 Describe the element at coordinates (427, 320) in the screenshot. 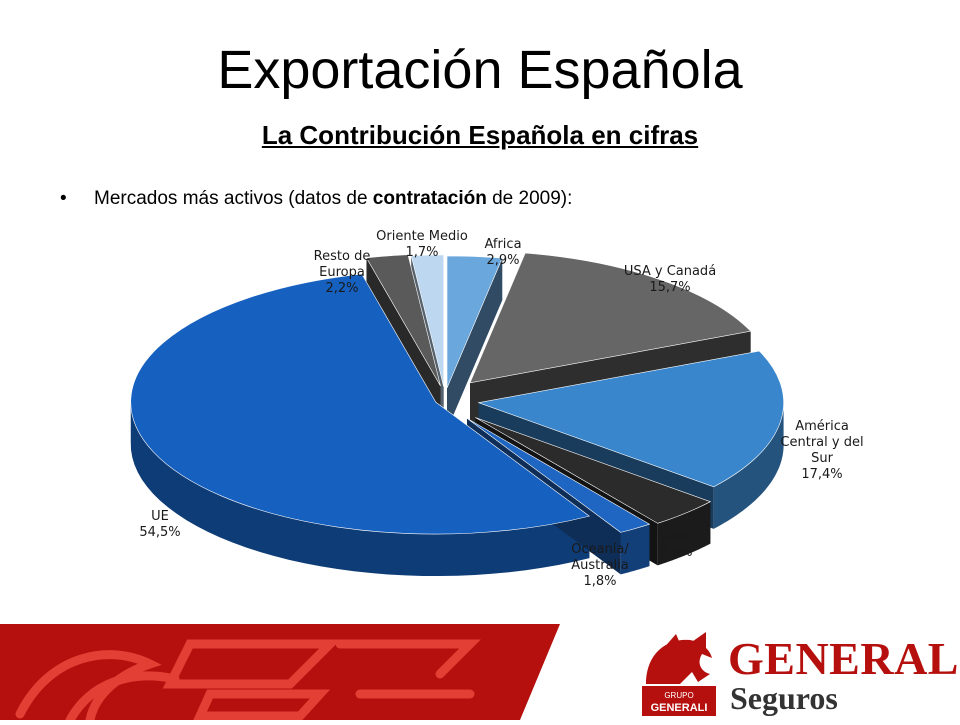

I see `pie-slice-oriente-medio` at that location.